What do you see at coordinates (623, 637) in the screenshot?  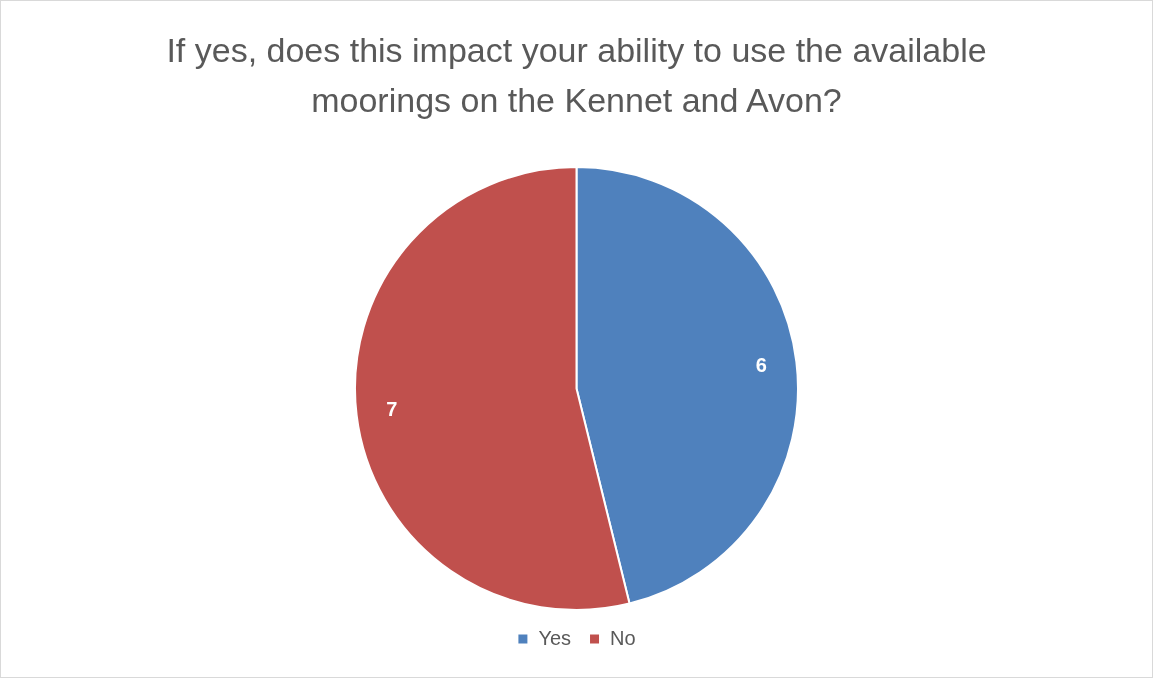 I see `legend-label: No` at bounding box center [623, 637].